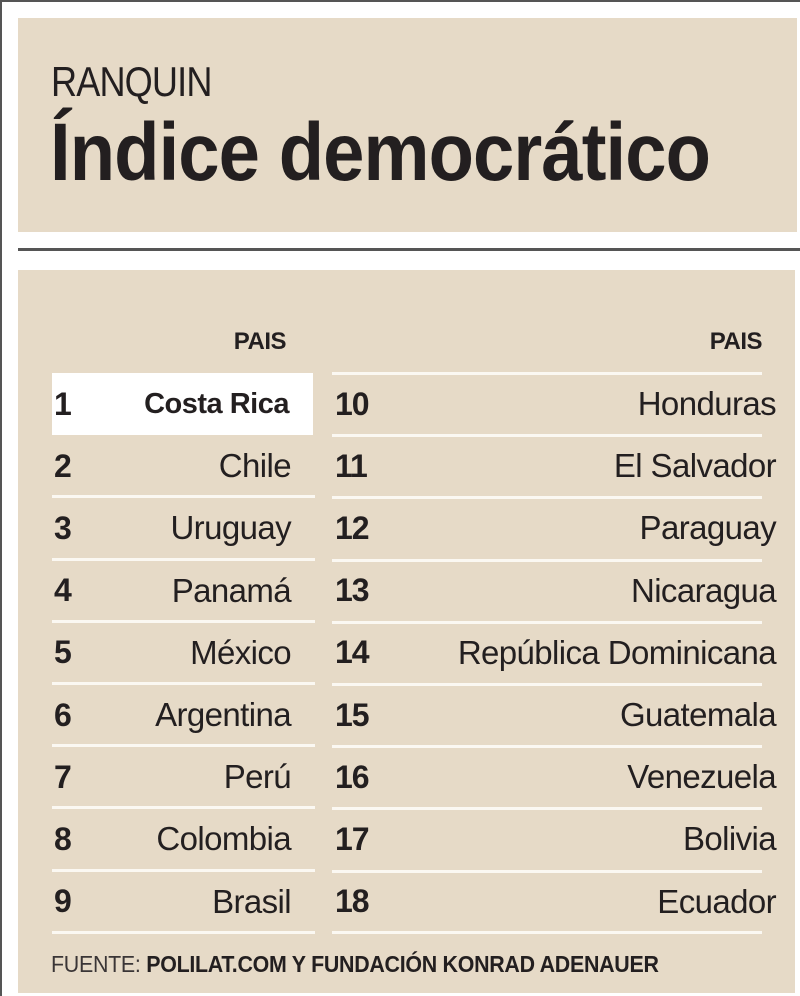  I want to click on ranking-row: 18 Ecuador, so click(554, 901).